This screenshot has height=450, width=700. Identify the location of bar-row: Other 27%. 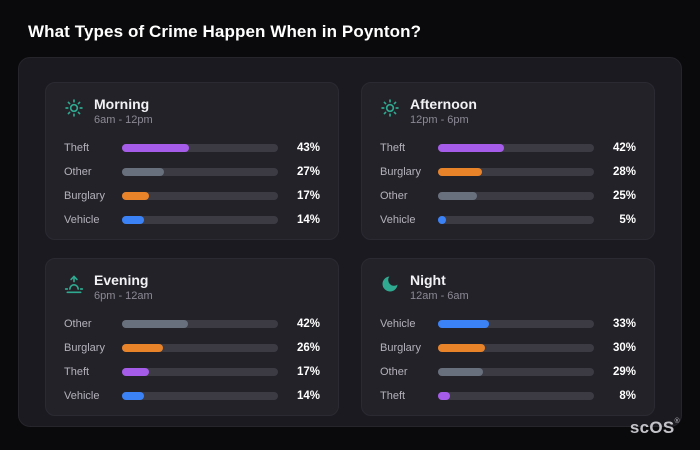
(192, 171).